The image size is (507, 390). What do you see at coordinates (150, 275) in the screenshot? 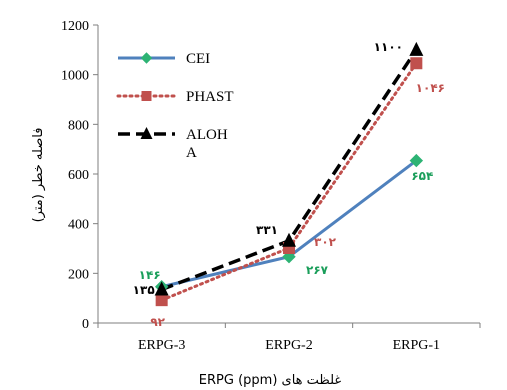
I see `data-label: ۱۴۶` at bounding box center [150, 275].